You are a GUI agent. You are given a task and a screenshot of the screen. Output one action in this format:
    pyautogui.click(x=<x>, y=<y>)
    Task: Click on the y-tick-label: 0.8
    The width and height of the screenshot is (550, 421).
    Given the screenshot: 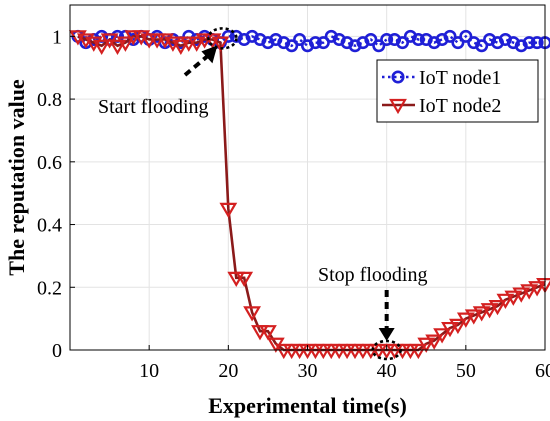 What is the action you would take?
    pyautogui.click(x=49, y=100)
    